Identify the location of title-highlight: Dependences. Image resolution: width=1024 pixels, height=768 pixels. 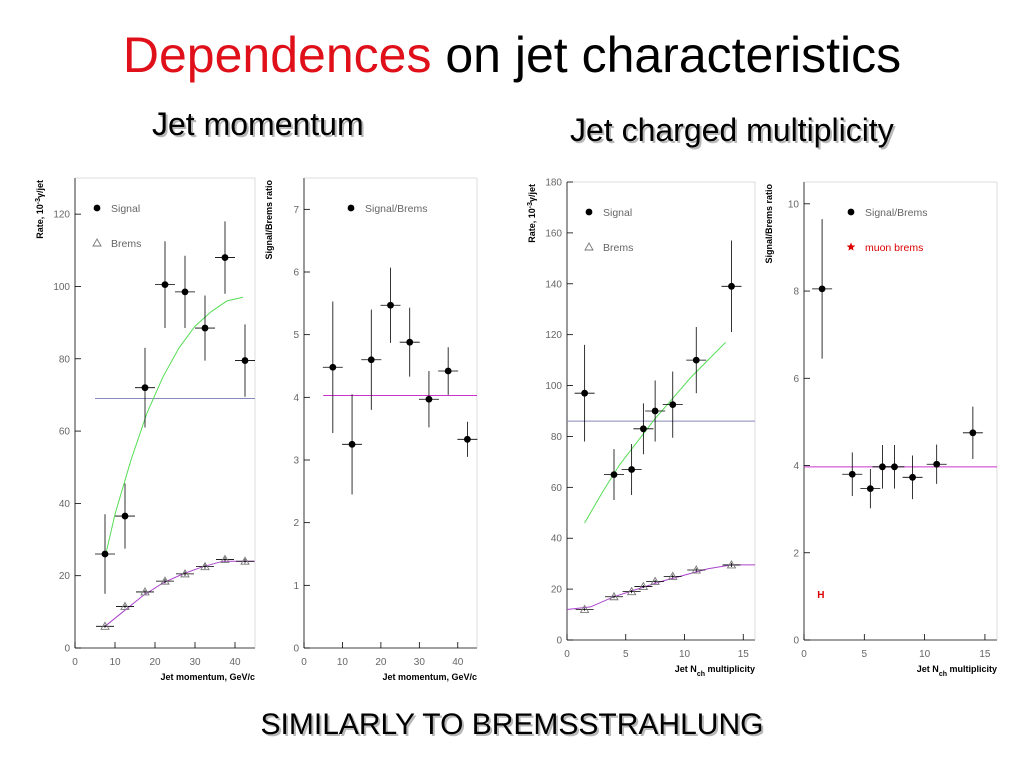
(277, 55).